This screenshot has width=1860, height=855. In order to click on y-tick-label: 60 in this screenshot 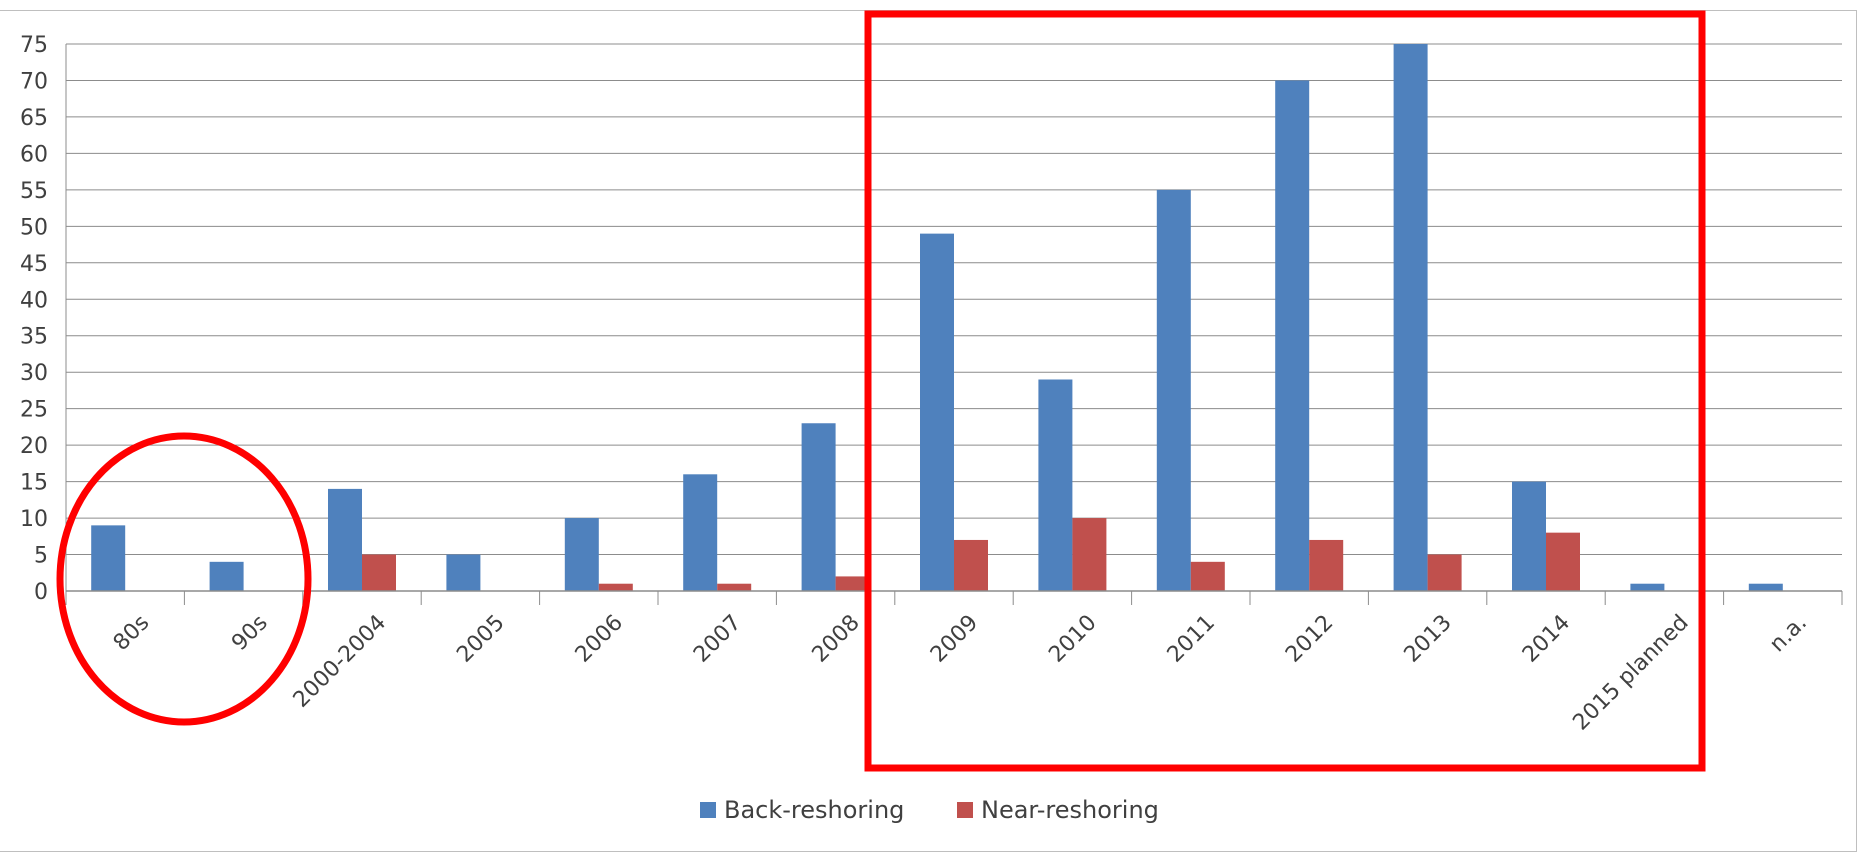, I will do `click(34, 154)`.